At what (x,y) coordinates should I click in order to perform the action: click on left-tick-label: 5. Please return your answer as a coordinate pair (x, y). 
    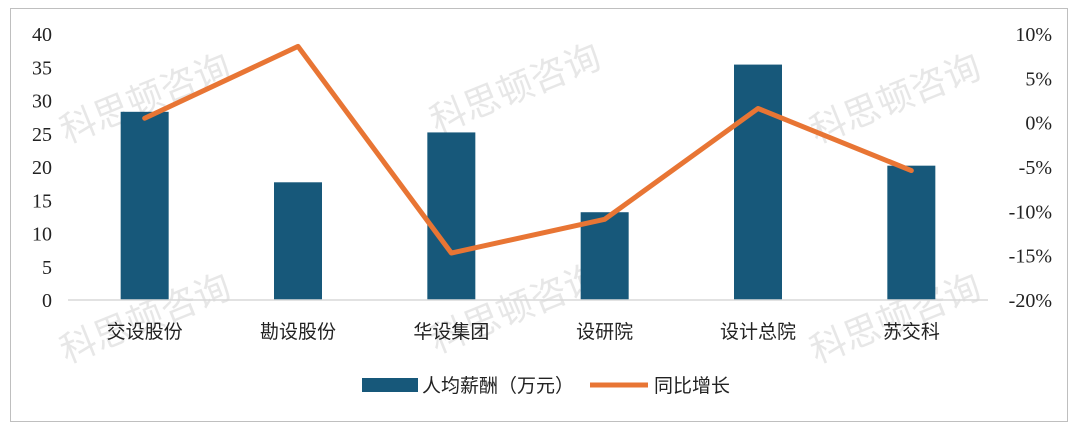
    Looking at the image, I should click on (47, 268).